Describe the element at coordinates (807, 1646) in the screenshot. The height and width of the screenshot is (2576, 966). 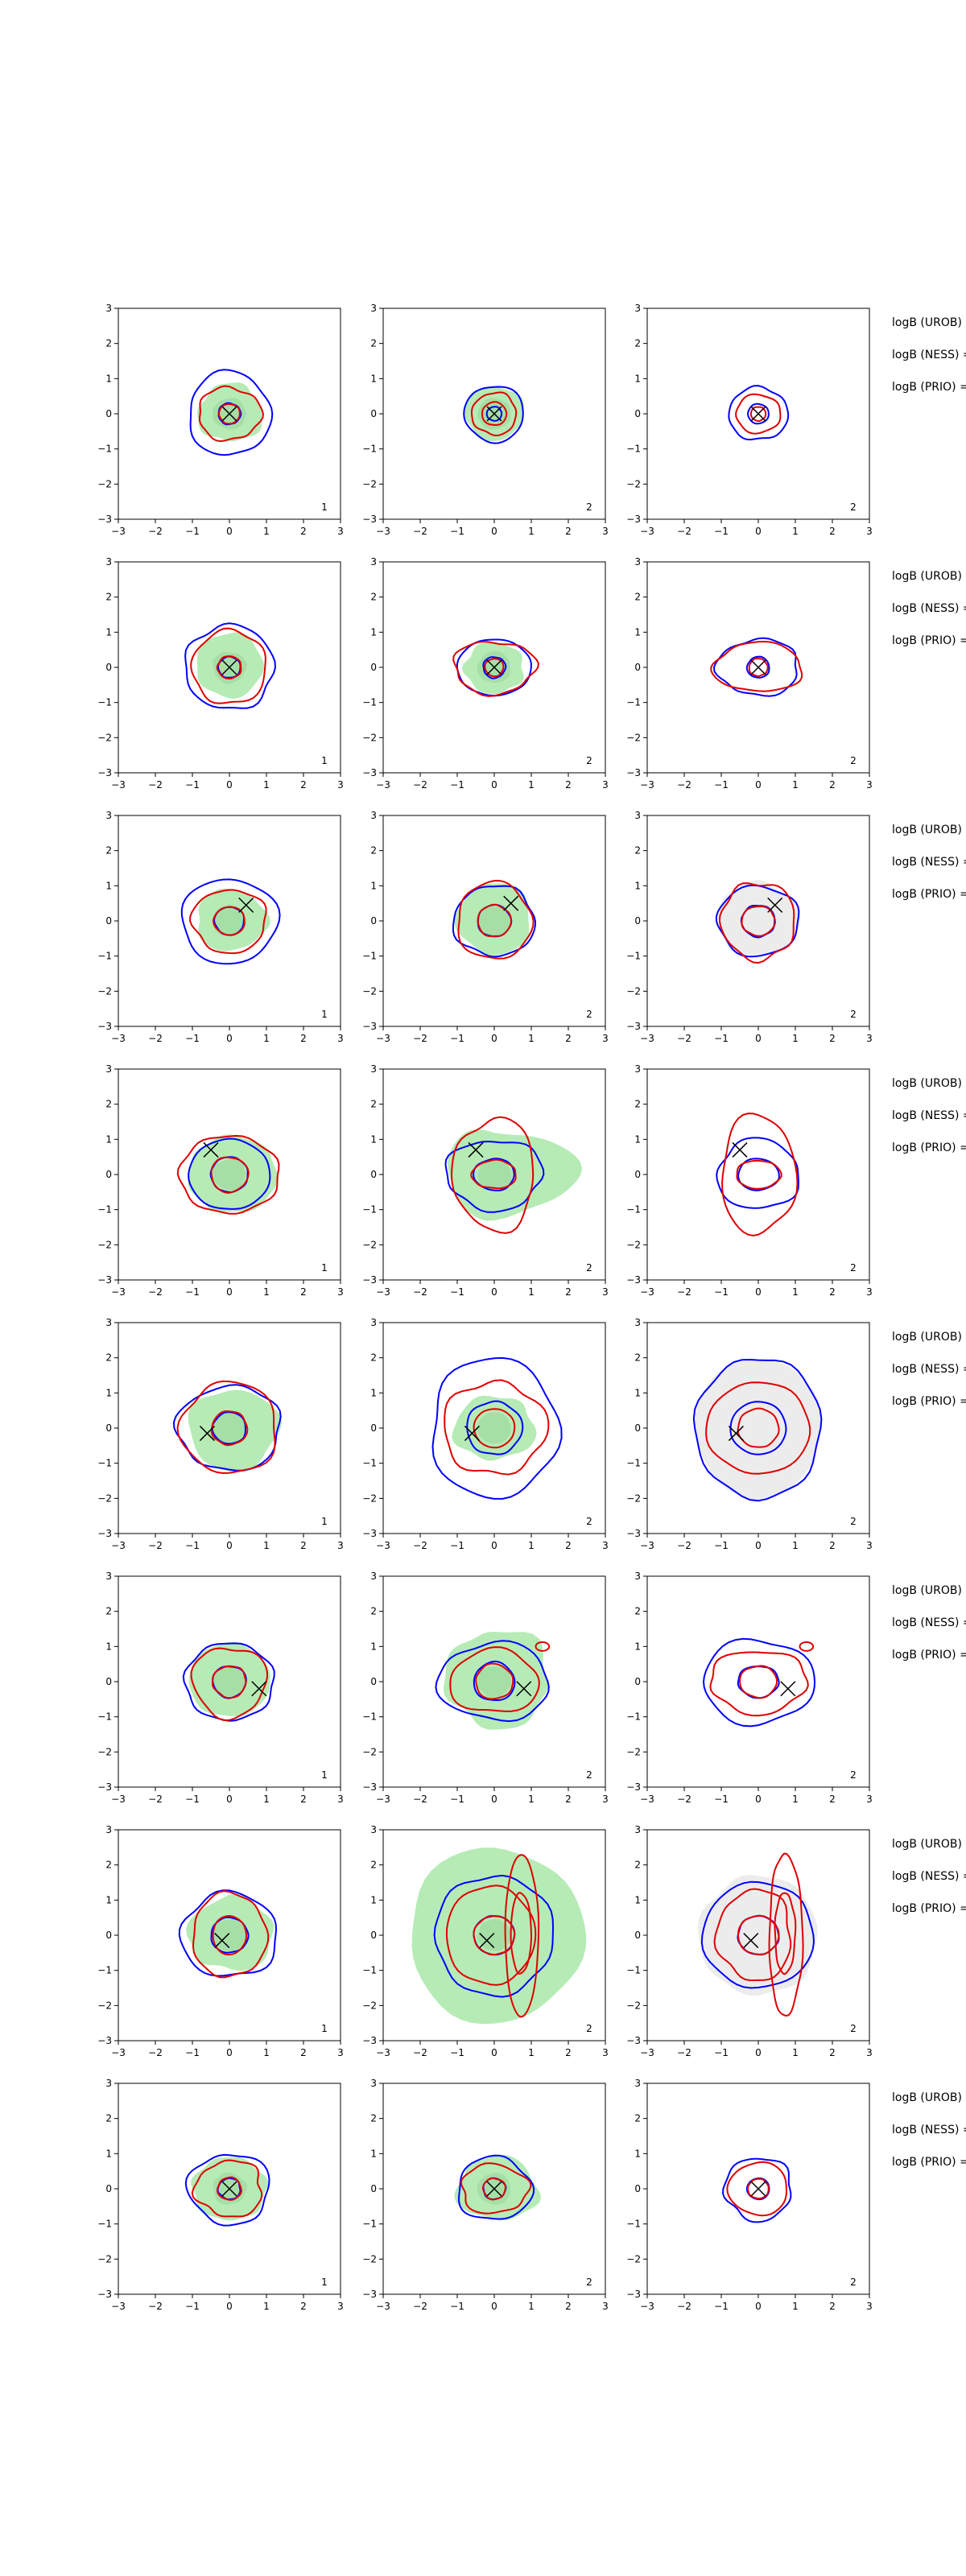
I see `red-small-contour` at that location.